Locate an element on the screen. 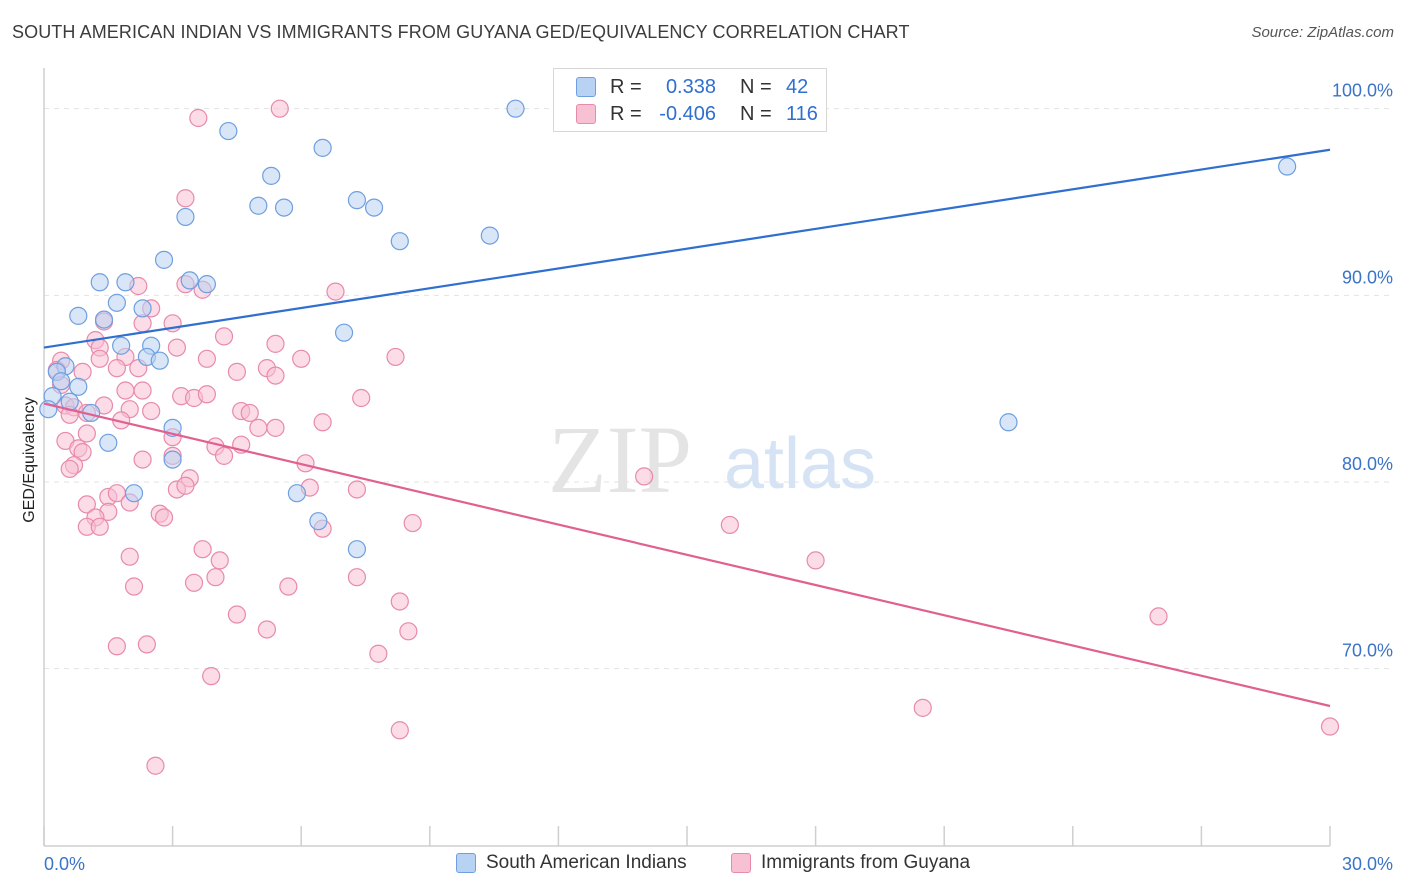  bottom-legend-item-blue: South American Indians is located at coordinates (571, 863).